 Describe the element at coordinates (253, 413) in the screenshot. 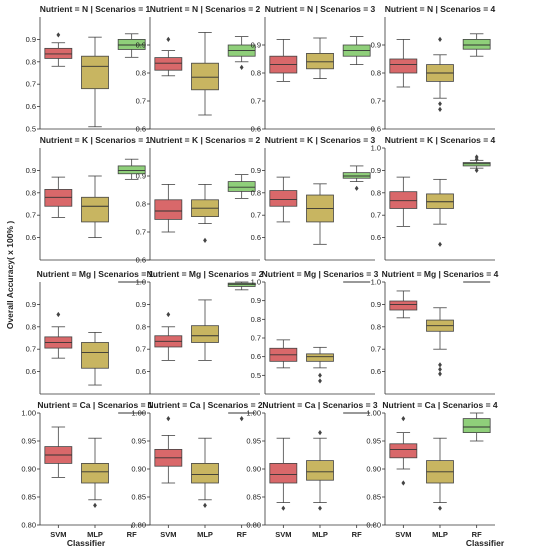

I see `y-tick-label: 1.00` at that location.